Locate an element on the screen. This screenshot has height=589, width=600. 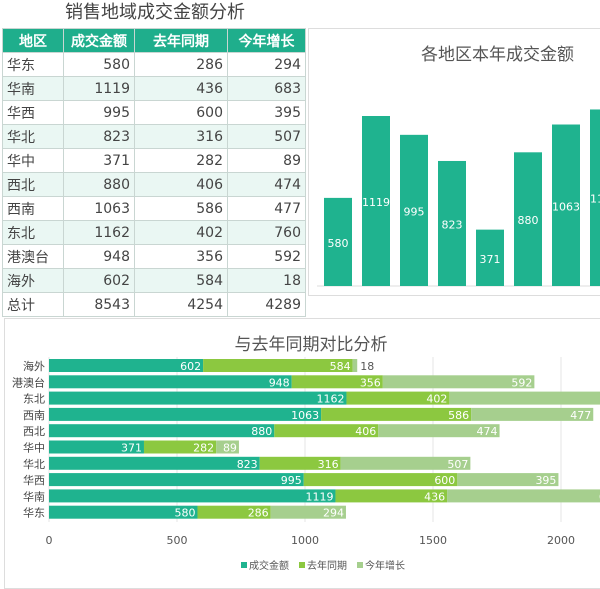
data-label: 406 is located at coordinates (365, 431).